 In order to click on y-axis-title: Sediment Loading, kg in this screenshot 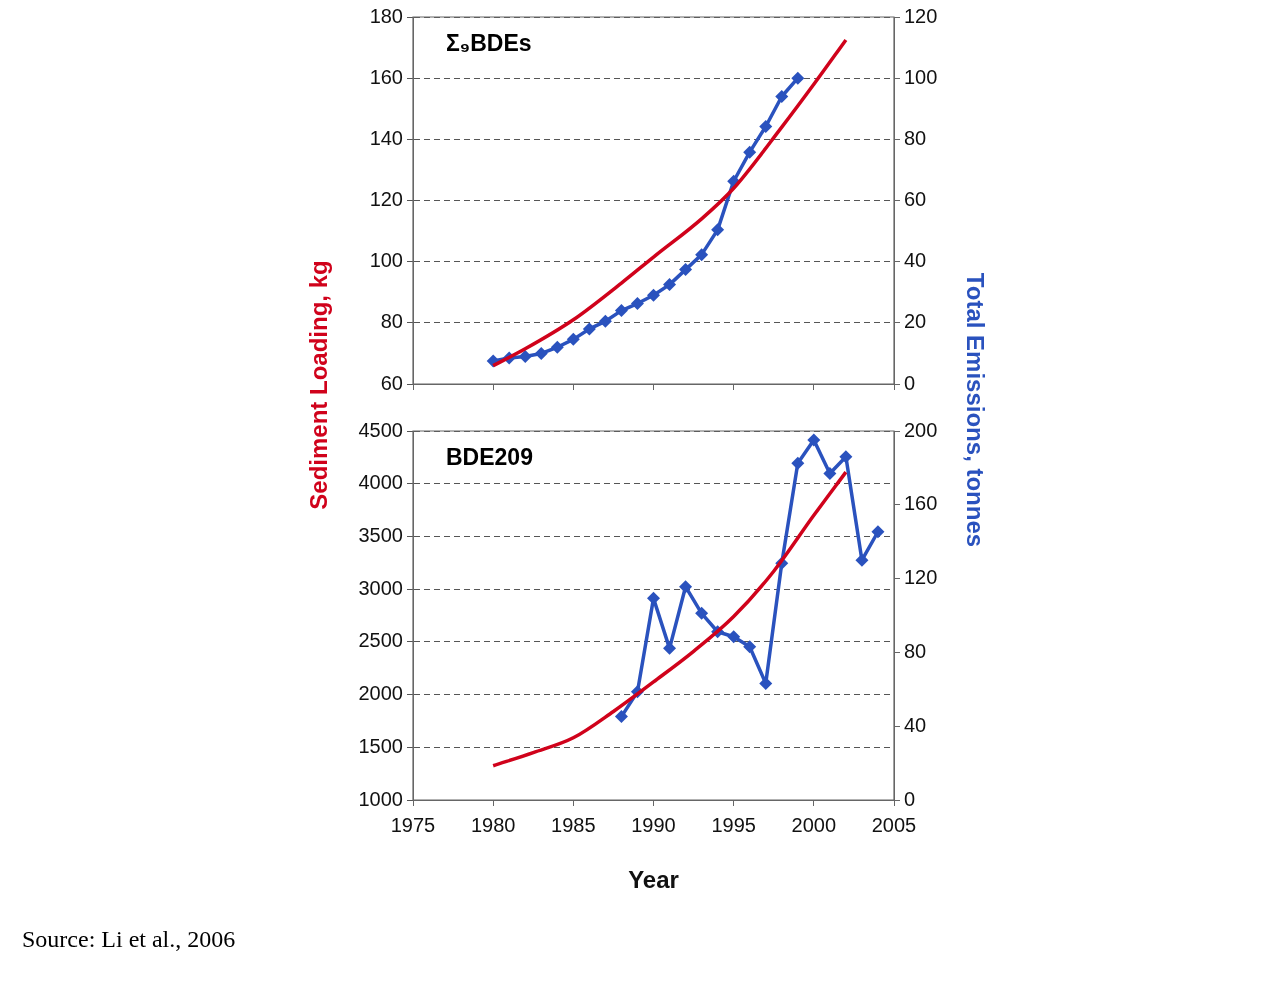, I will do `click(318, 385)`.